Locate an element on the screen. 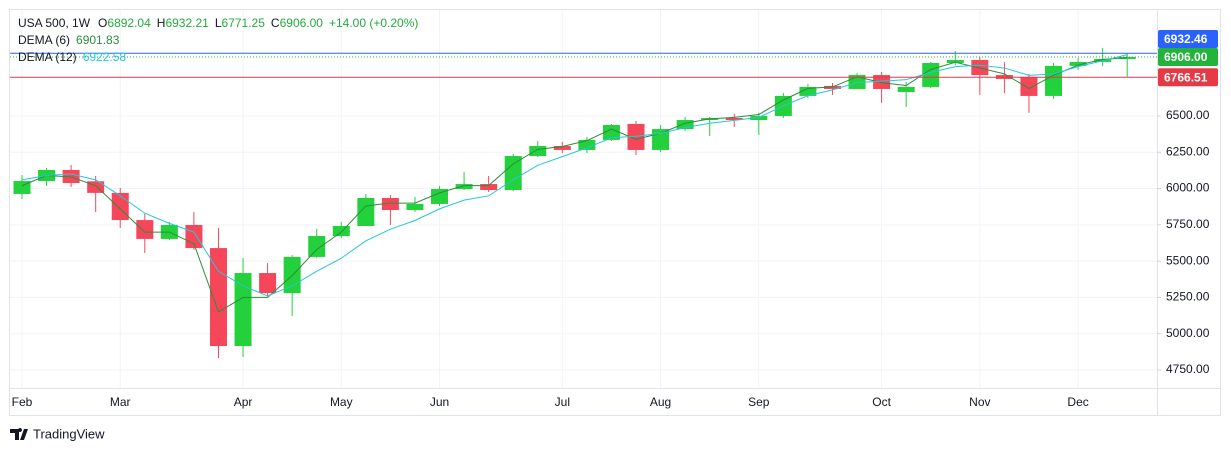  ohlc-value: 6906.00 is located at coordinates (302, 23).